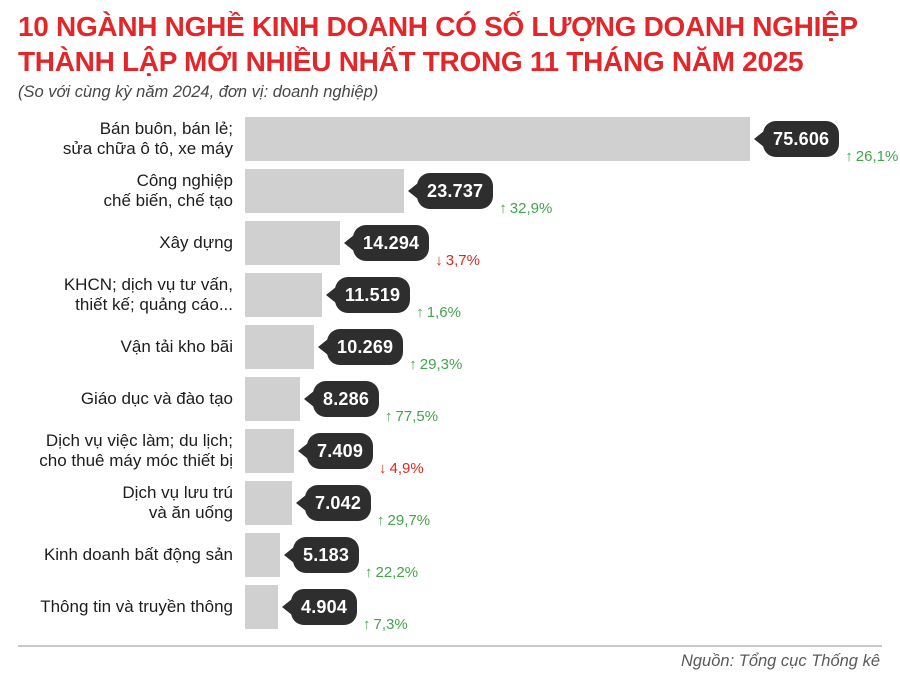 The height and width of the screenshot is (678, 900). I want to click on value-badge: 8.286, so click(342, 399).